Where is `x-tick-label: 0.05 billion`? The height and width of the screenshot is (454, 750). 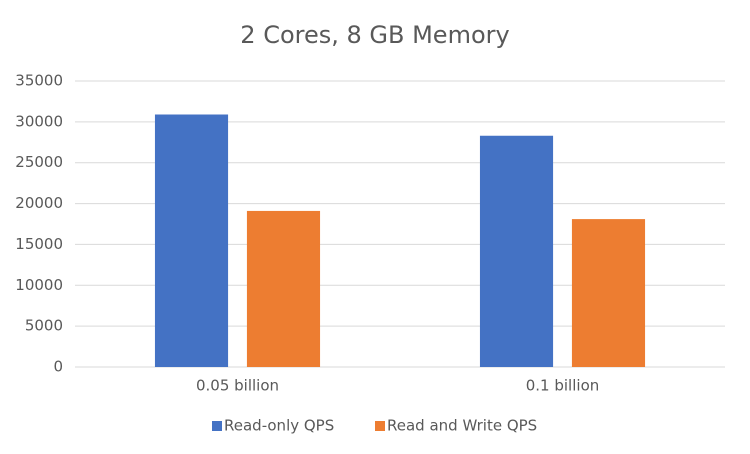
x-tick-label: 0.05 billion is located at coordinates (237, 386).